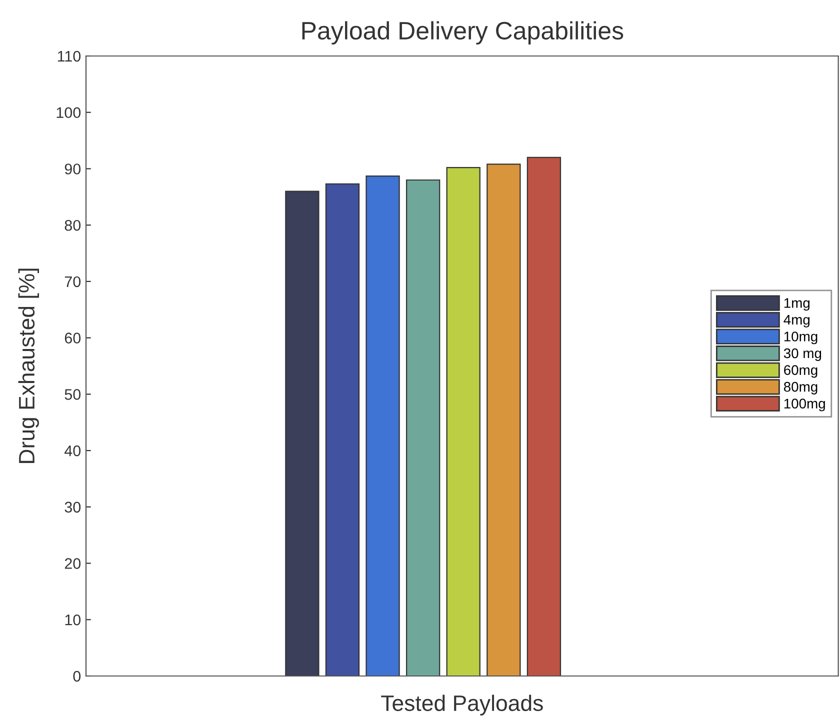 The image size is (840, 728). I want to click on y-tick-label: 30, so click(72, 507).